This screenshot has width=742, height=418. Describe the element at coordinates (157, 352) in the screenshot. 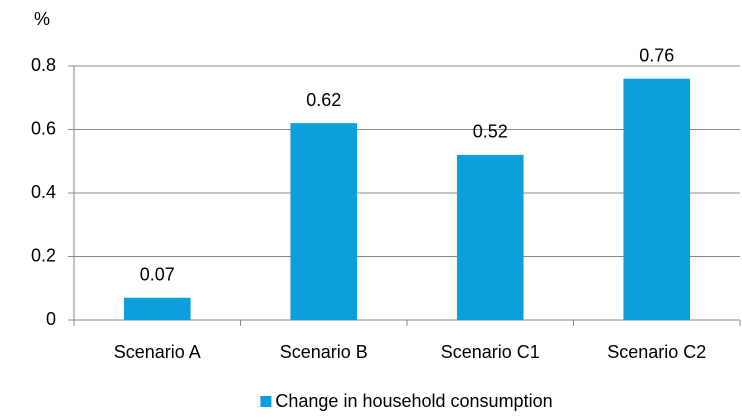

I see `x-tick-label: Scenario A` at that location.